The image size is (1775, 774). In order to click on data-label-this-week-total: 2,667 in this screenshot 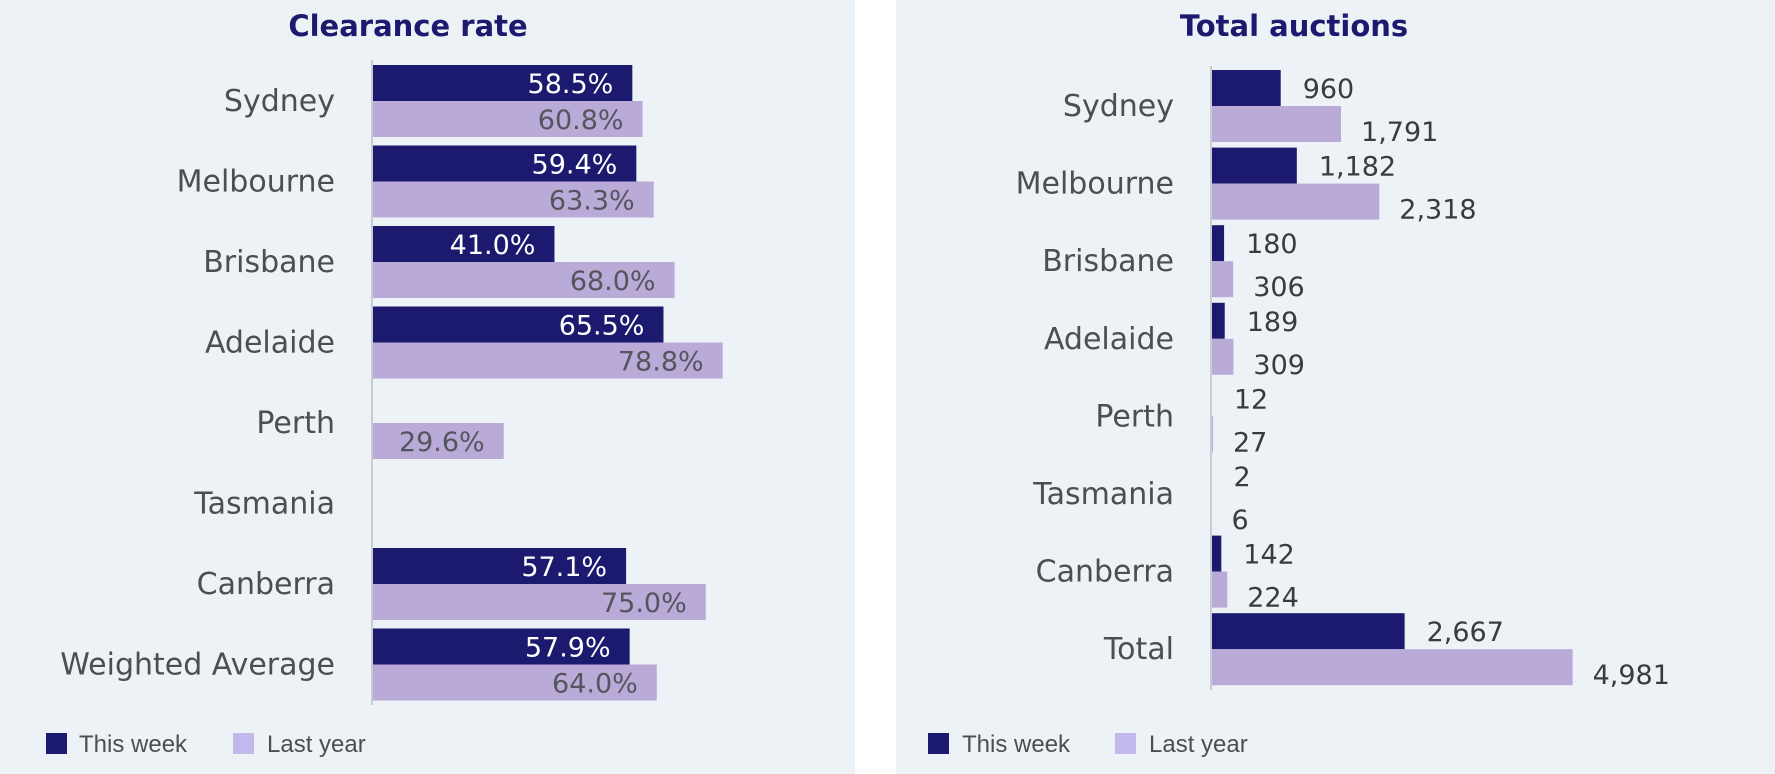, I will do `click(1465, 632)`.